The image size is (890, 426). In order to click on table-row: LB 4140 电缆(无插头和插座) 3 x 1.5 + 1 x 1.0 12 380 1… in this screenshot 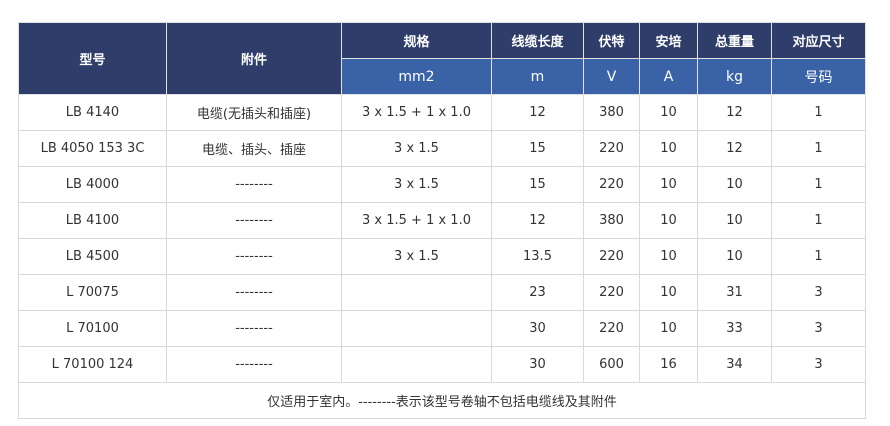, I will do `click(442, 112)`.